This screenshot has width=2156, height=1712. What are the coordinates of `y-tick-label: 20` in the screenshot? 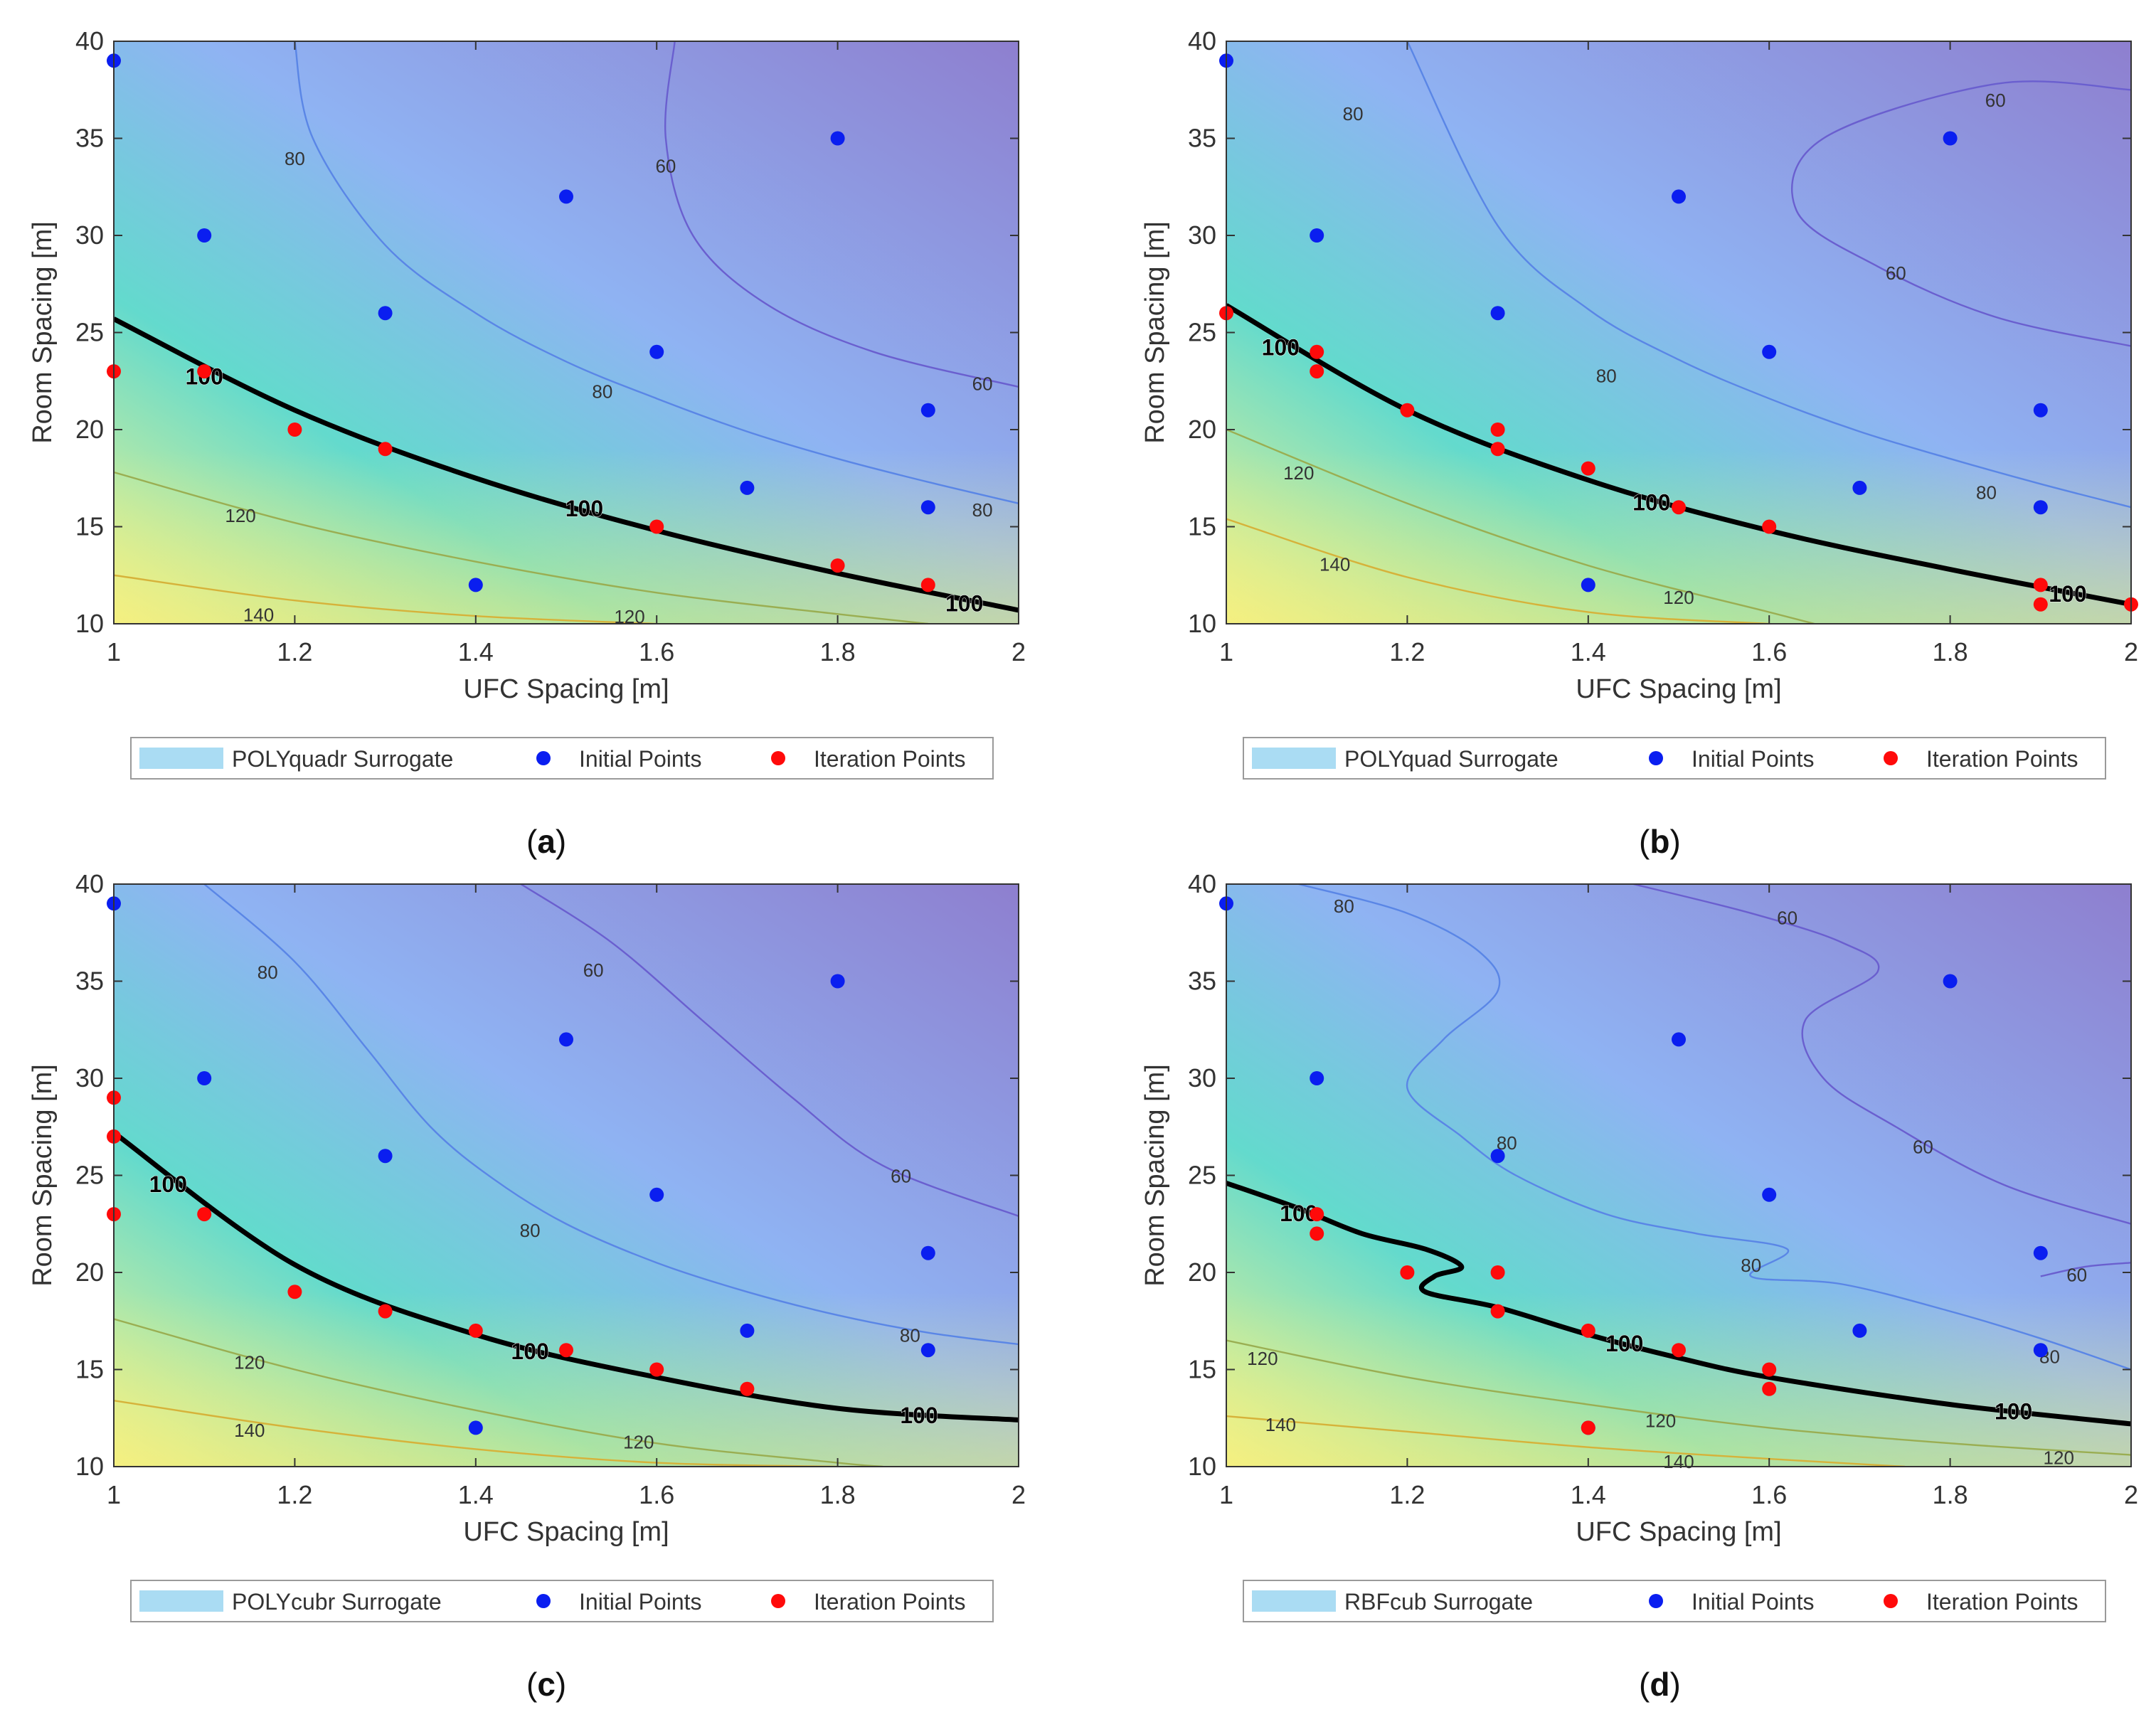 It's located at (1202, 1272).